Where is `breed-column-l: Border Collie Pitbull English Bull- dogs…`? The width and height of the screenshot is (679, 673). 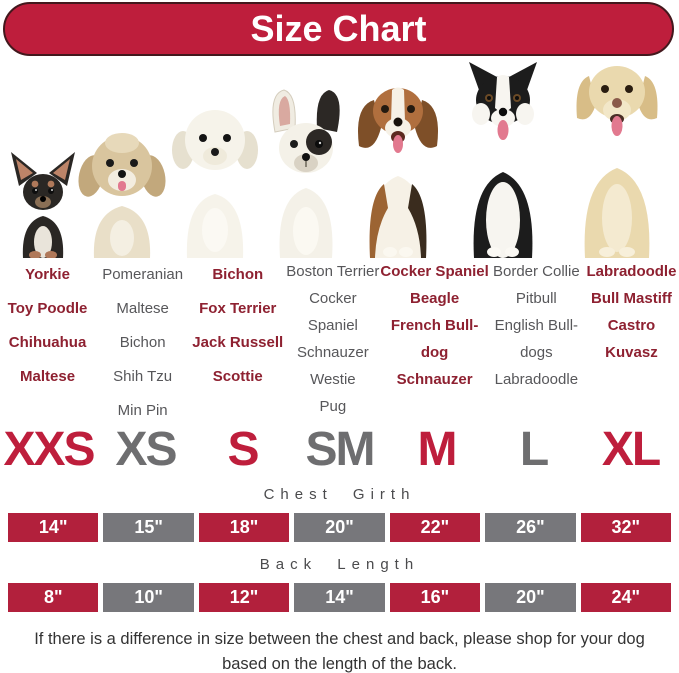
breed-column-l: Border Collie Pitbull English Bull- dogs… is located at coordinates (536, 342).